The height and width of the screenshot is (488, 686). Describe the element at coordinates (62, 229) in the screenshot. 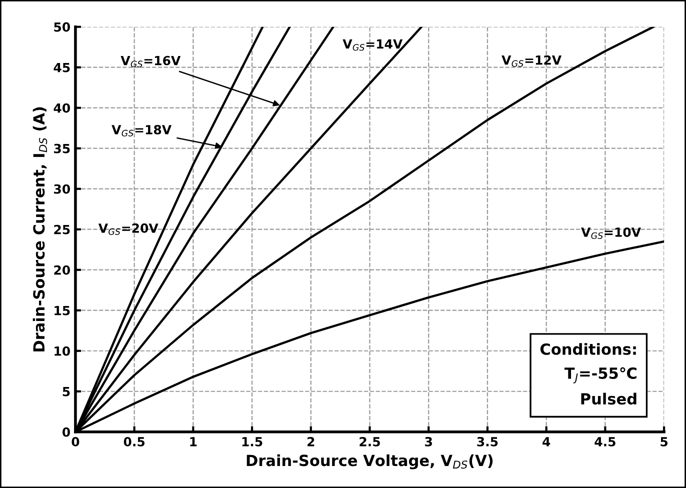

I see `y-tick-label: 25` at that location.